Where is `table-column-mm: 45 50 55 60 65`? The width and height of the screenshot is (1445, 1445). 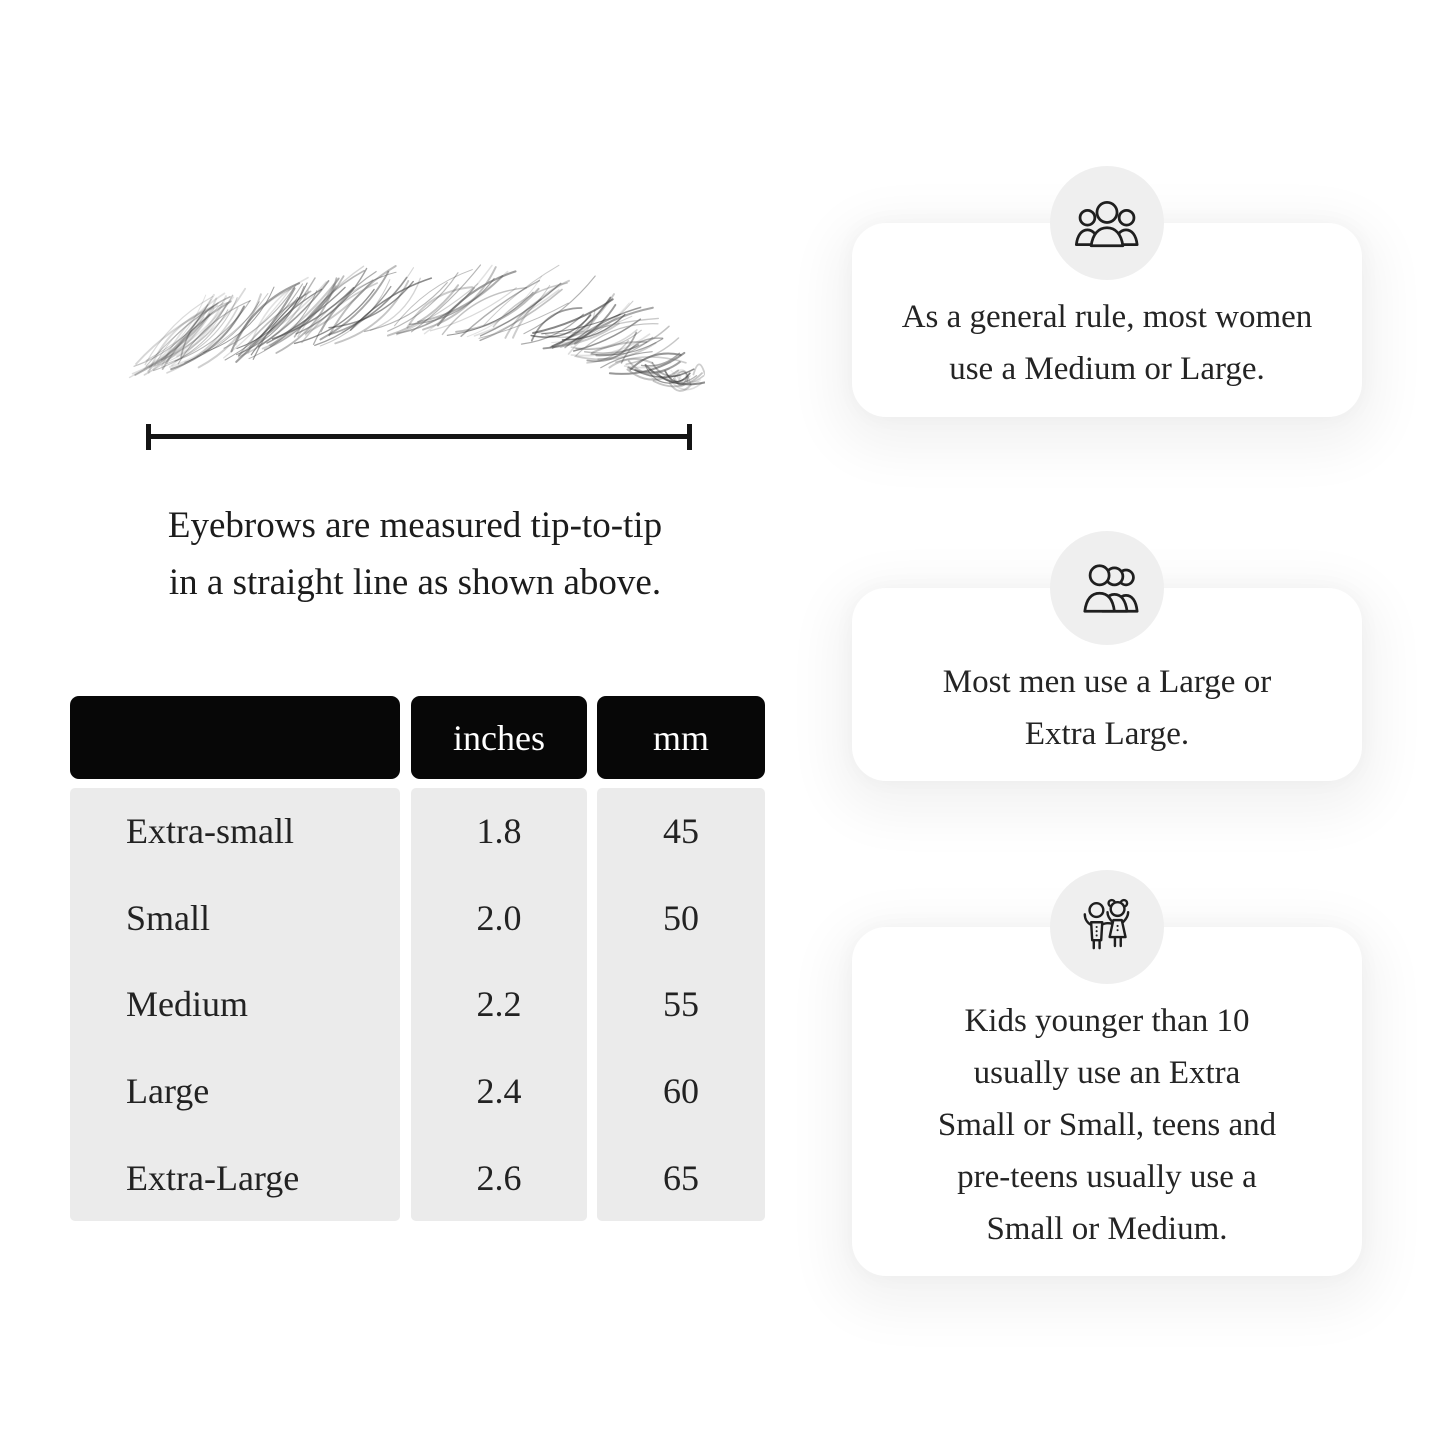 table-column-mm: 45 50 55 60 65 is located at coordinates (681, 1004).